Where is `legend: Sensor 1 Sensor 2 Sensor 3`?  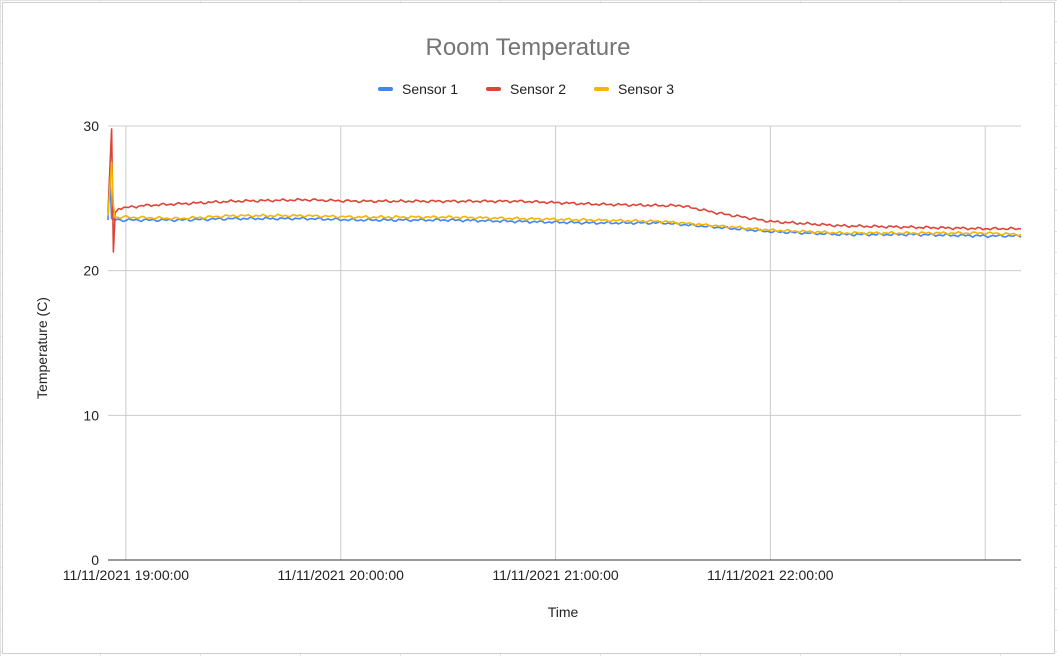 legend: Sensor 1 Sensor 2 Sensor 3 is located at coordinates (526, 89).